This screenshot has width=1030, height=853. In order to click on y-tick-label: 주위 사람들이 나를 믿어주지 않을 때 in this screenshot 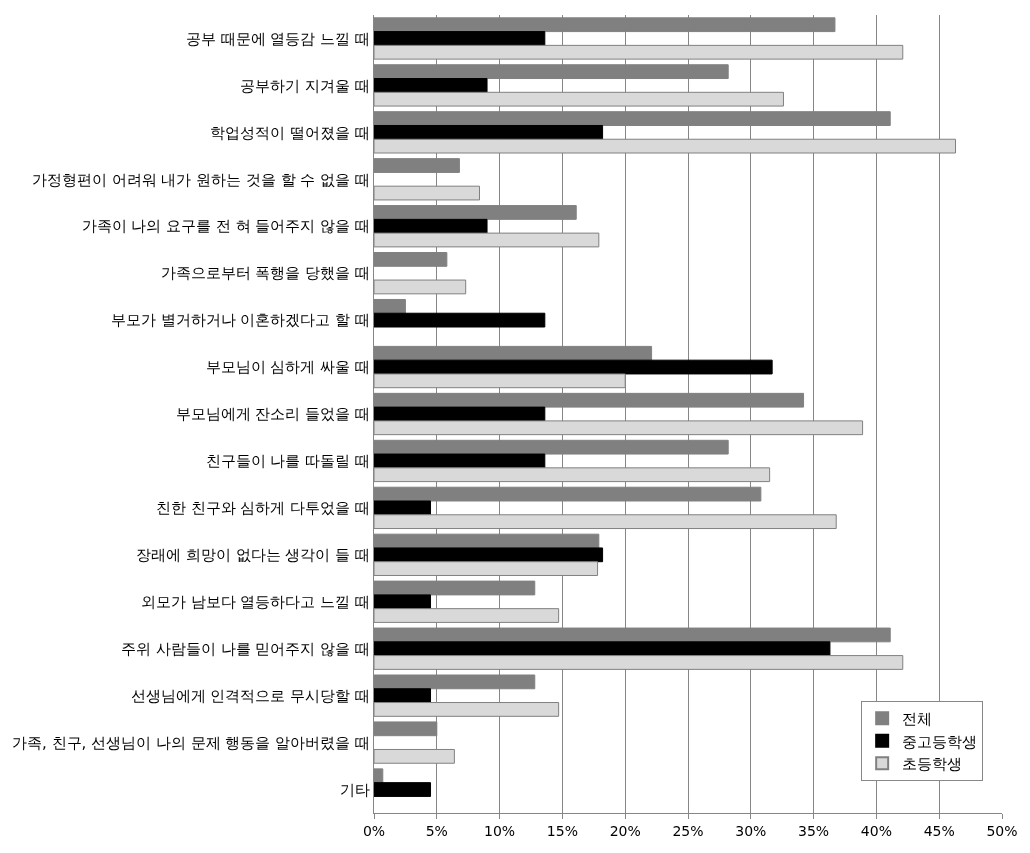, I will do `click(245, 648)`.